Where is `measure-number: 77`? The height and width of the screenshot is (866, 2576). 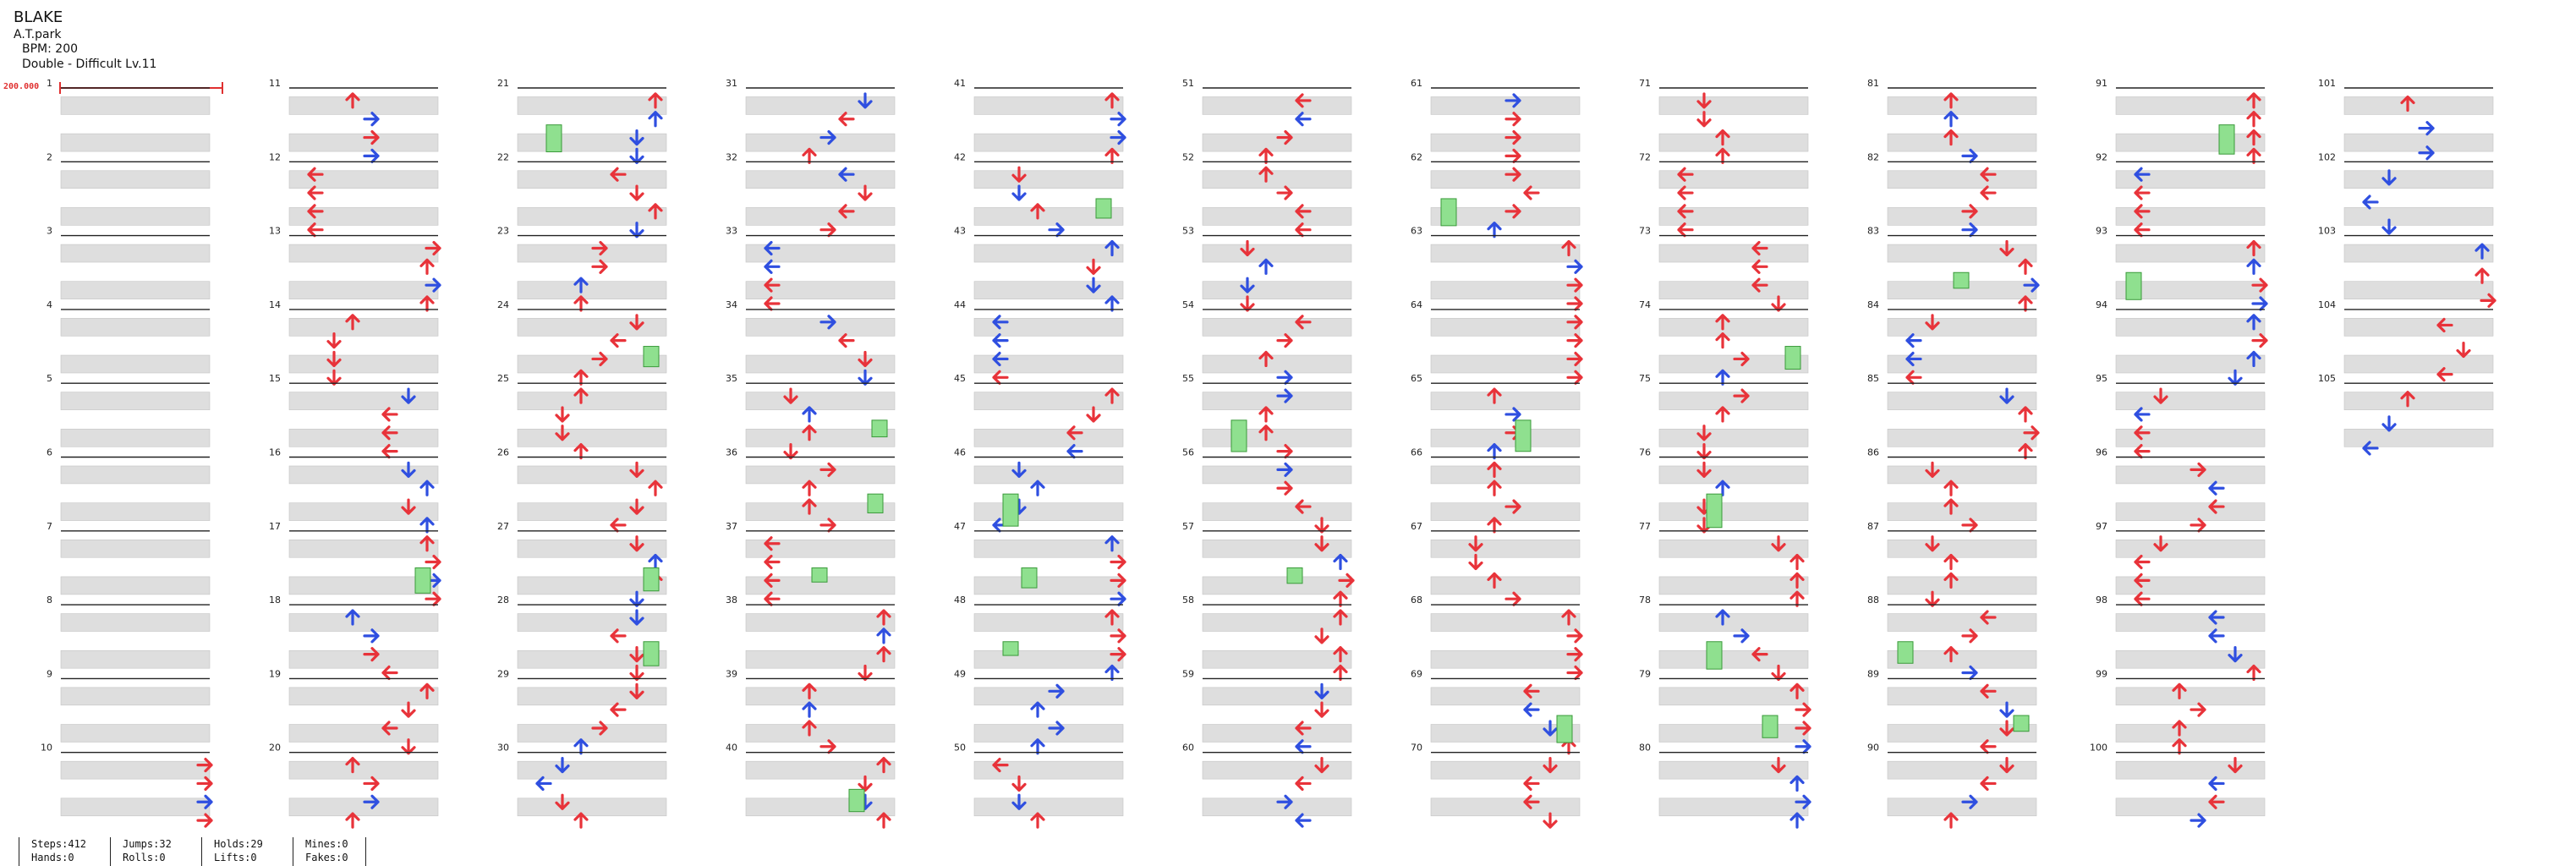
measure-number: 77 is located at coordinates (1645, 526).